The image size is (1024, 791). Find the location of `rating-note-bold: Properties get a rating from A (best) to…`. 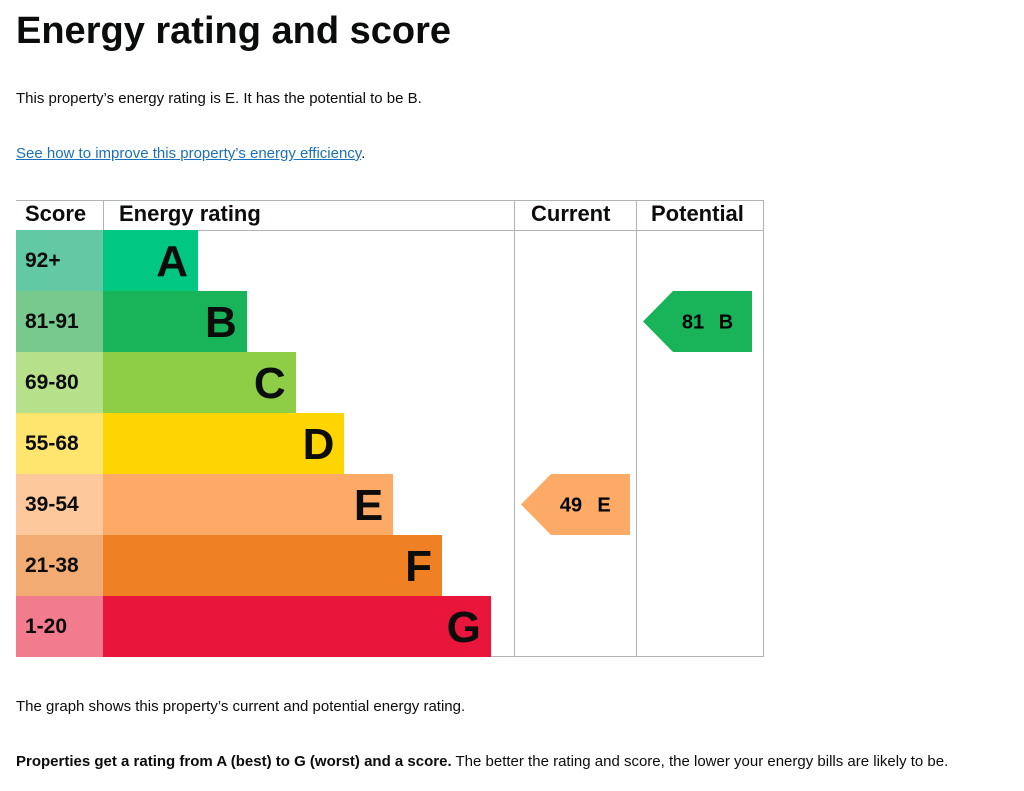

rating-note-bold: Properties get a rating from A (best) to… is located at coordinates (234, 761).